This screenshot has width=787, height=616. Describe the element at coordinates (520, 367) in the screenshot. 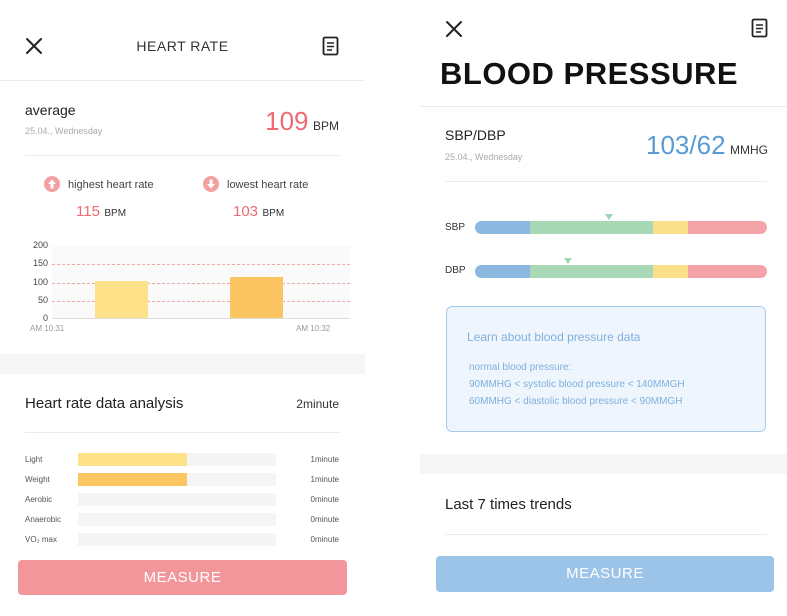

I see `info-line-1: normal blood pressure:` at that location.